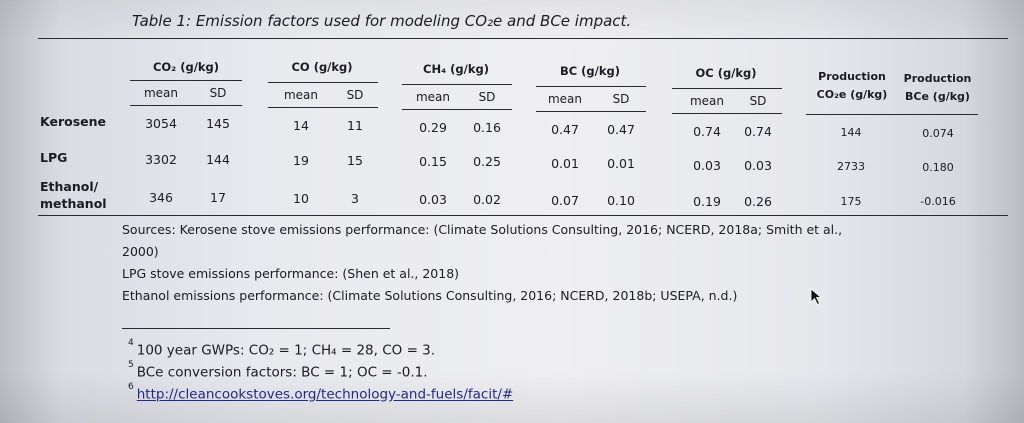 This screenshot has height=423, width=1024. What do you see at coordinates (487, 199) in the screenshot?
I see `table-cell: 0.02` at bounding box center [487, 199].